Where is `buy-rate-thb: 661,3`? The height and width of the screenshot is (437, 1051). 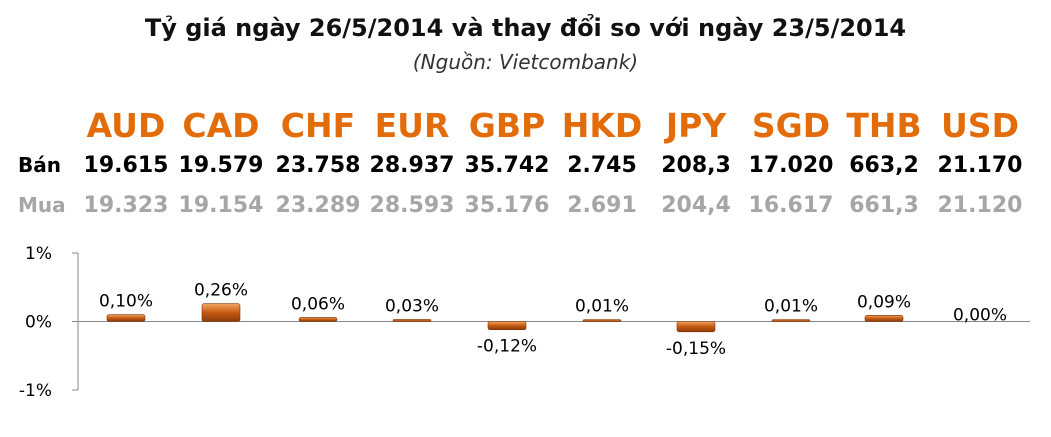
buy-rate-thb: 661,3 is located at coordinates (884, 205).